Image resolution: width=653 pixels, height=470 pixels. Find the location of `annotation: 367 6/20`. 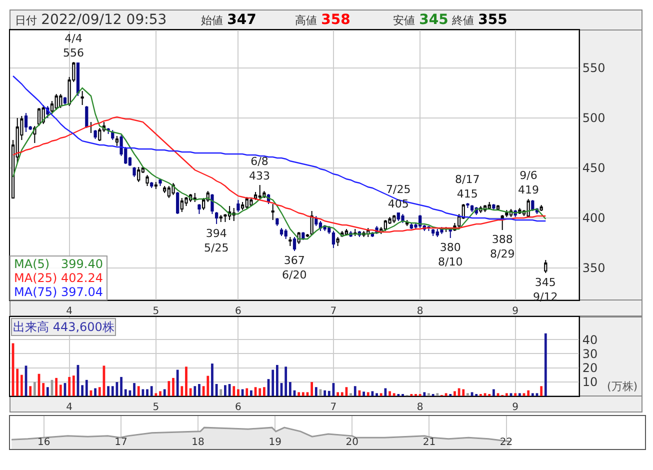

annotation: 367 6/20 is located at coordinates (294, 268).